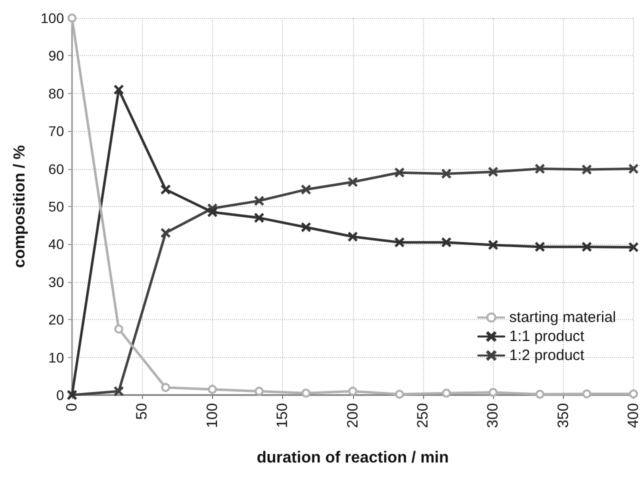 Image resolution: width=641 pixels, height=488 pixels. I want to click on y-tick-label: 60, so click(56, 168).